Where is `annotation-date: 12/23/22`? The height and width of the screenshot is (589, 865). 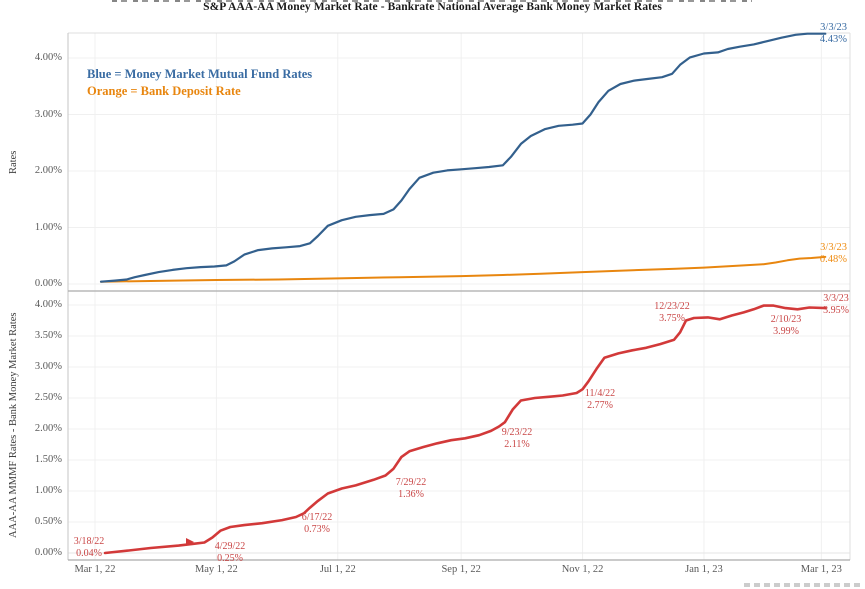 annotation-date: 12/23/22 is located at coordinates (672, 306).